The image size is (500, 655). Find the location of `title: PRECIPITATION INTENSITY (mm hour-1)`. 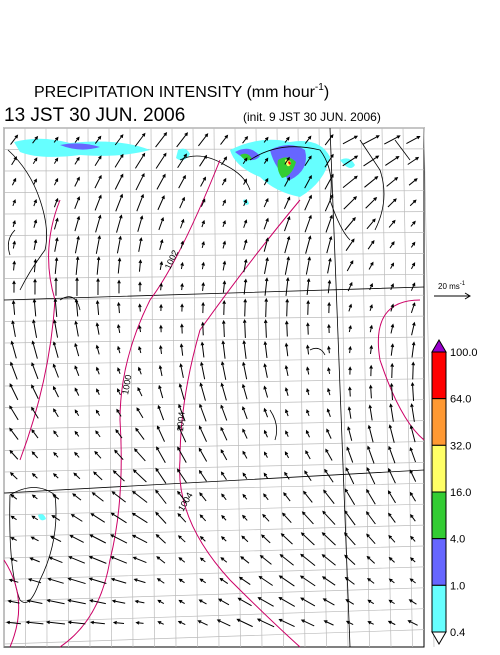

title: PRECIPITATION INTENSITY (mm hour-1) is located at coordinates (181, 91).